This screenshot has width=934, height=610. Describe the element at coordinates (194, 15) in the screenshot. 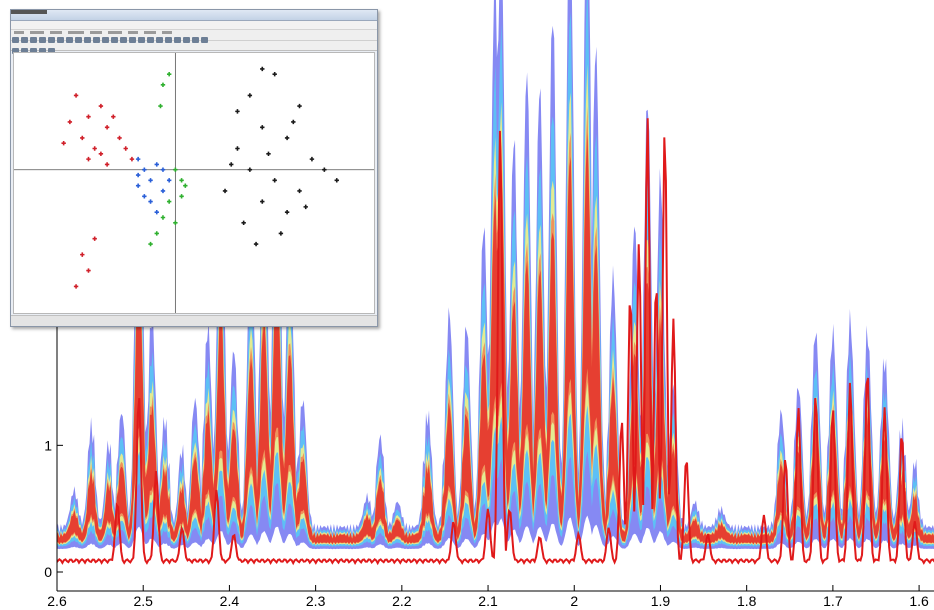

I see `window-titlebar` at that location.